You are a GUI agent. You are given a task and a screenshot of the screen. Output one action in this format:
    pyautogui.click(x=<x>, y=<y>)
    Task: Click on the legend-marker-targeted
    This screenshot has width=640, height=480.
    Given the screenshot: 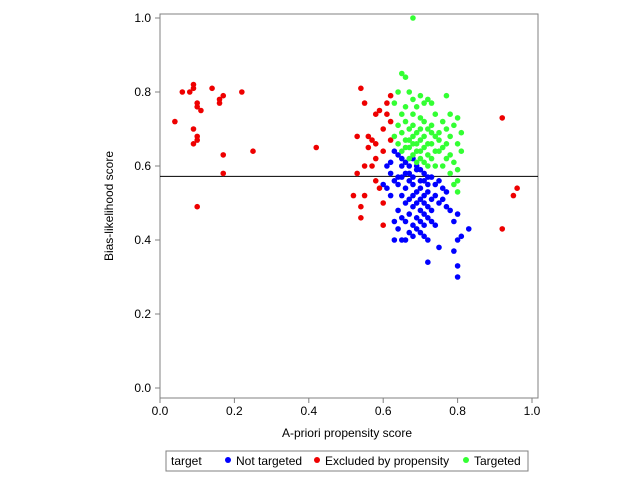 What is the action you would take?
    pyautogui.click(x=466, y=460)
    